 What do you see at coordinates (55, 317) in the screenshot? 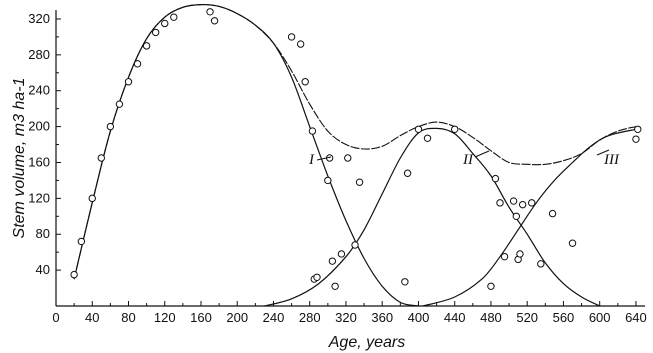
I see `x-tick-label: 0` at bounding box center [55, 317].